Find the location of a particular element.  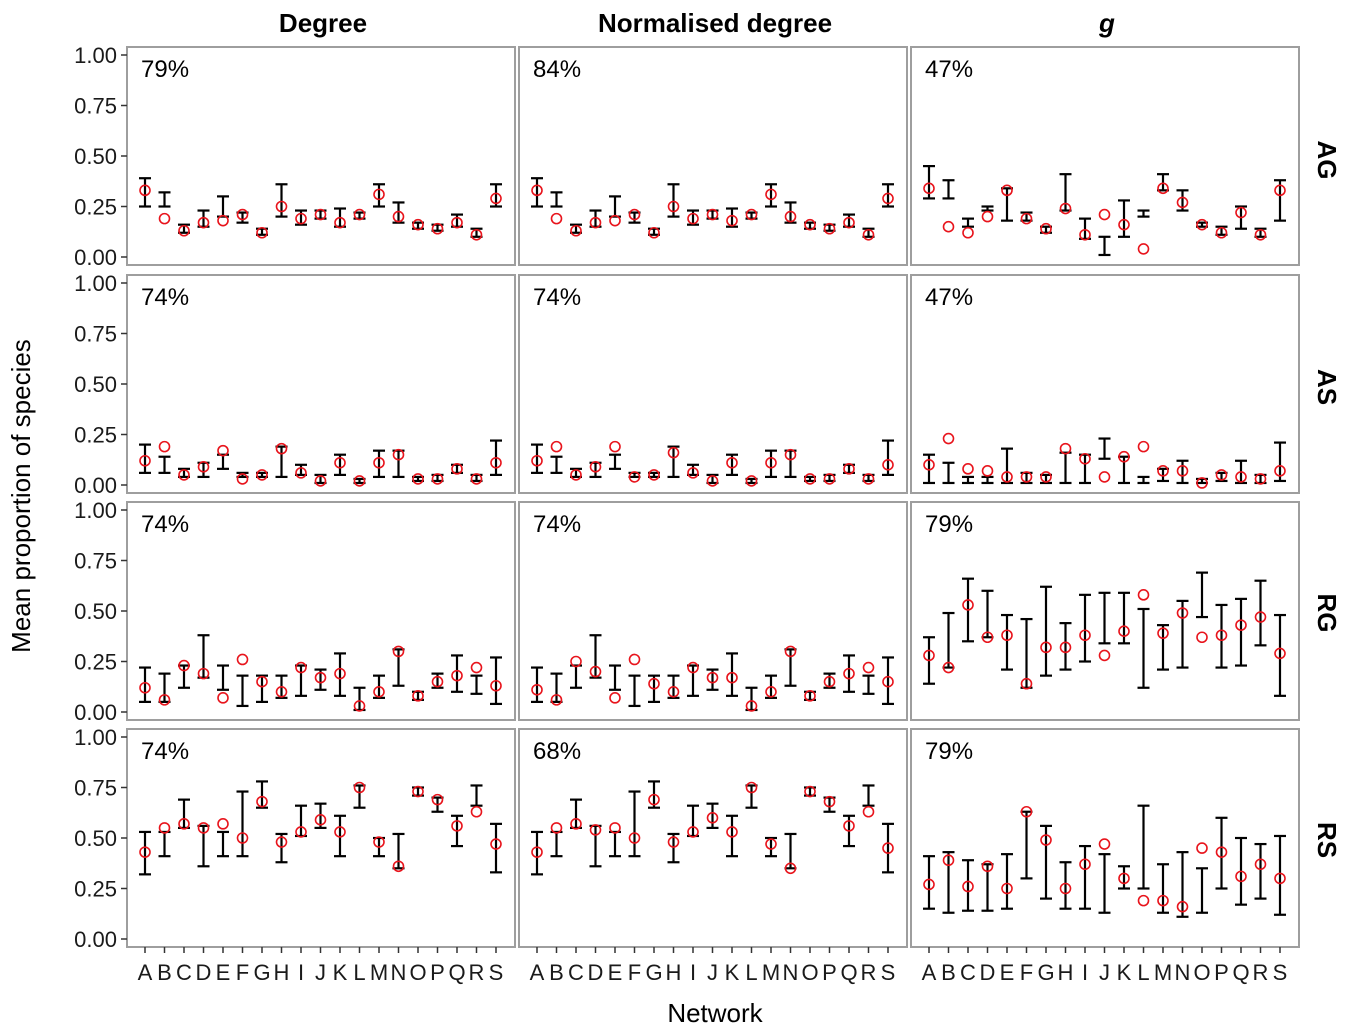

panel-as-normalised-degree: 74% is located at coordinates (713, 384).